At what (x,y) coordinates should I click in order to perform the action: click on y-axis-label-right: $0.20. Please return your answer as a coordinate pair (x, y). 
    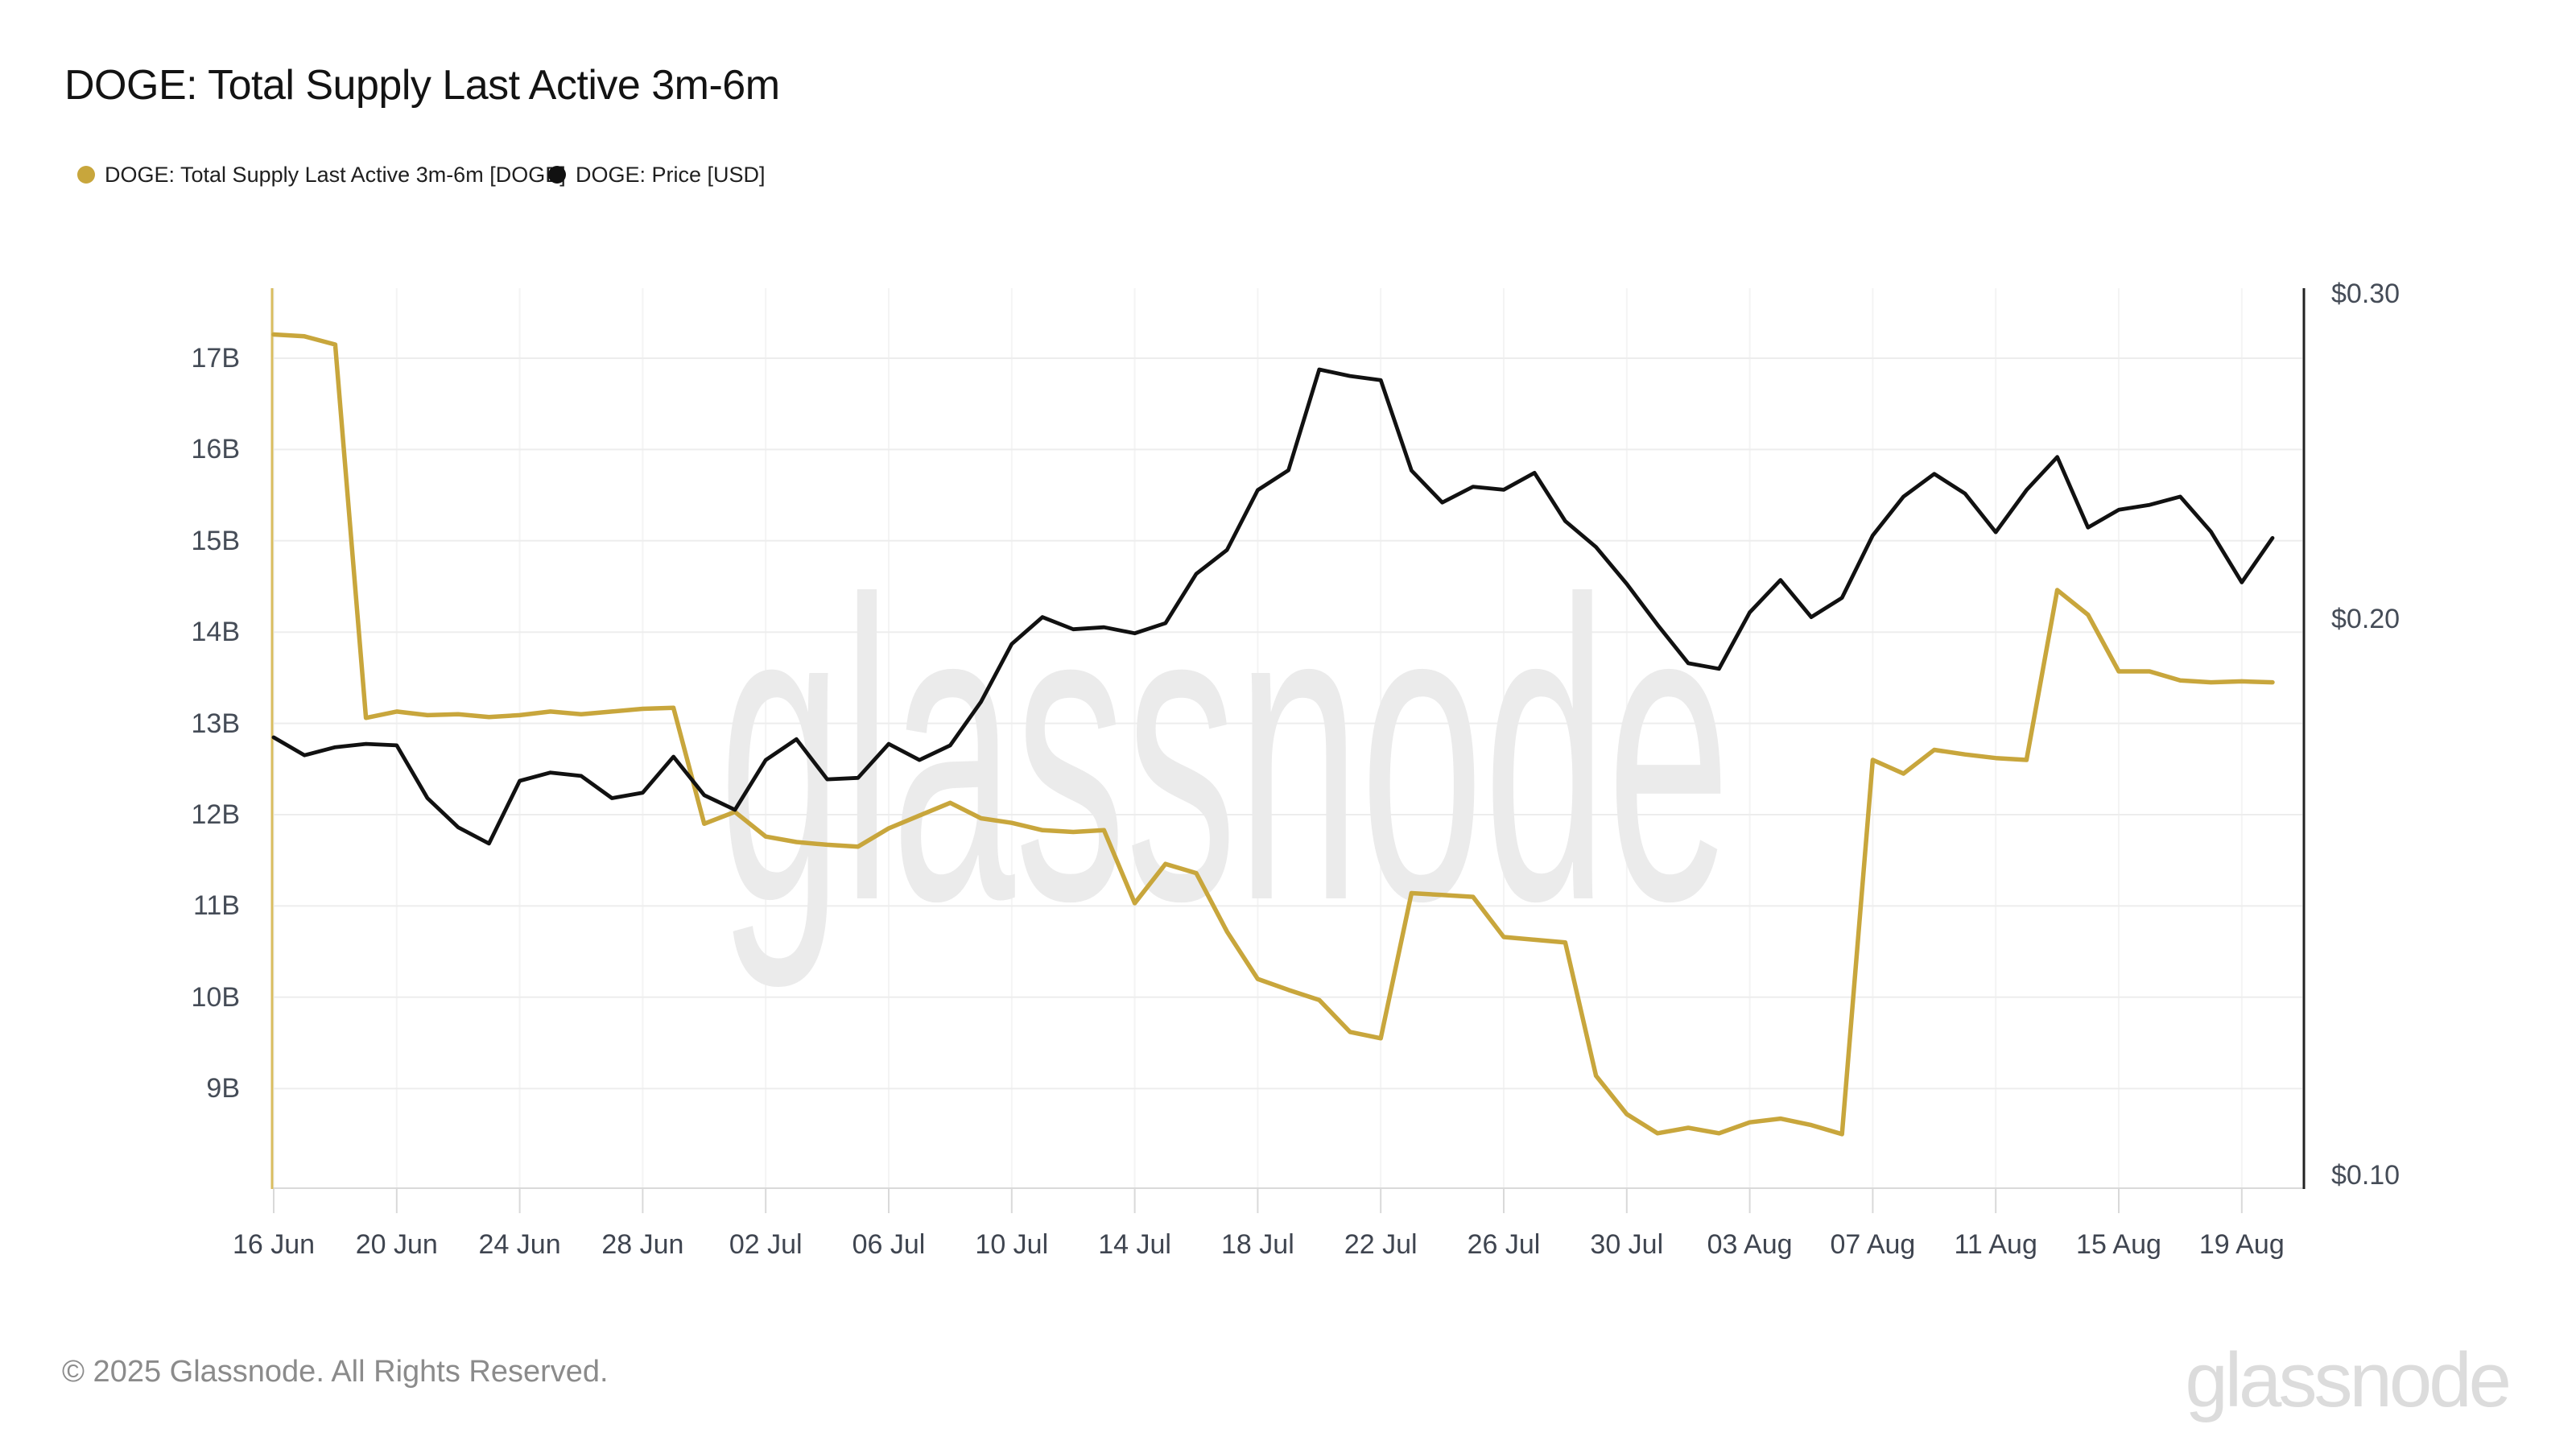
    Looking at the image, I should click on (2366, 619).